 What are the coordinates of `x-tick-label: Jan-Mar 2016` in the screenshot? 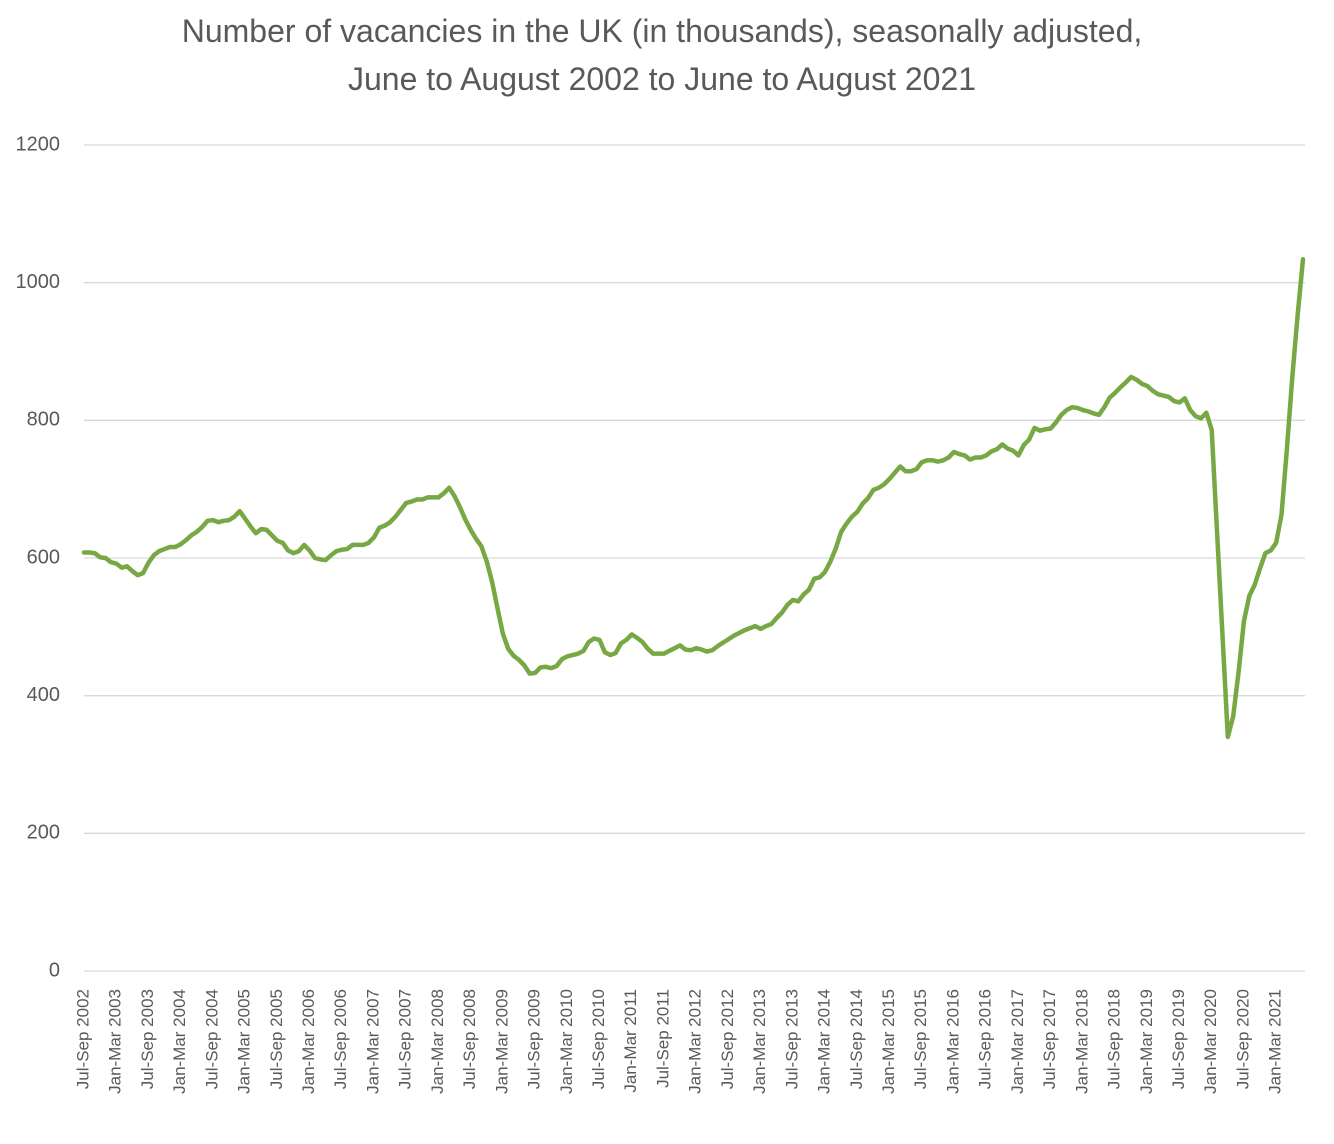 It's located at (952, 1041).